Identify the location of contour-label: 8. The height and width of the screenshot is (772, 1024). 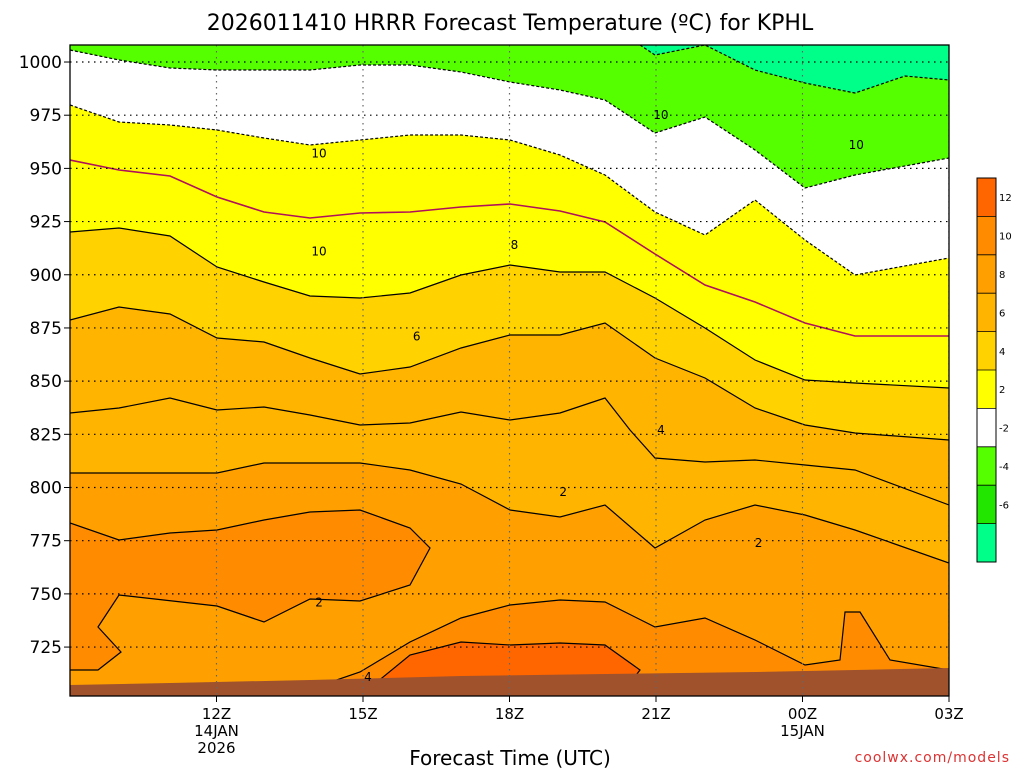
(515, 245).